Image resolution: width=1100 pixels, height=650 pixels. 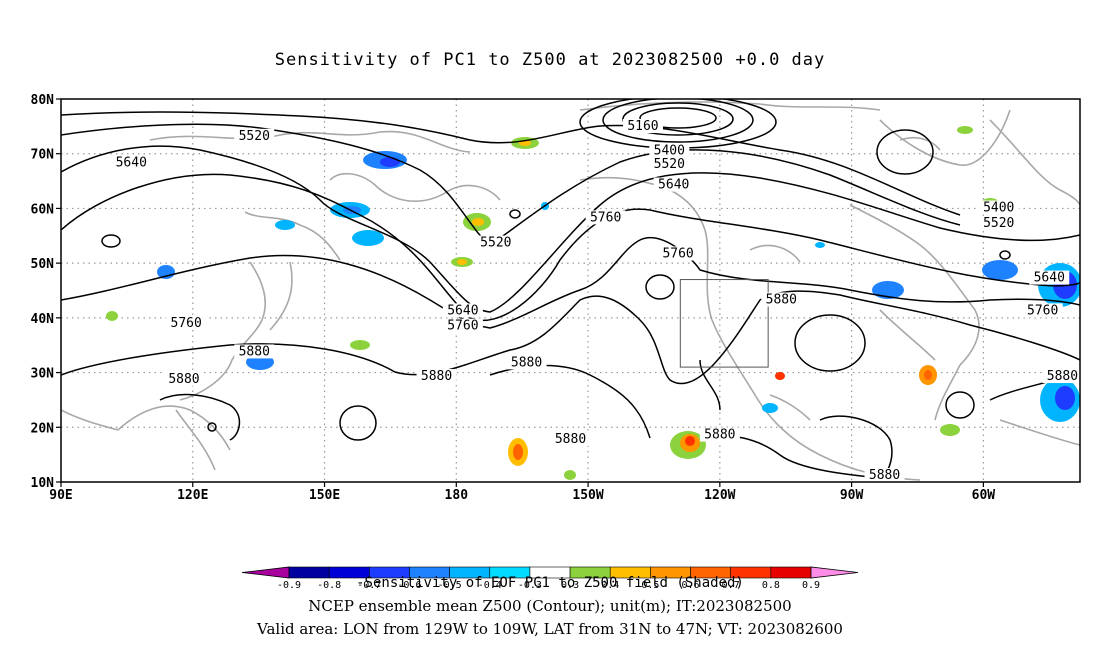 What do you see at coordinates (834, 572) in the screenshot?
I see `colorbar-end-high` at bounding box center [834, 572].